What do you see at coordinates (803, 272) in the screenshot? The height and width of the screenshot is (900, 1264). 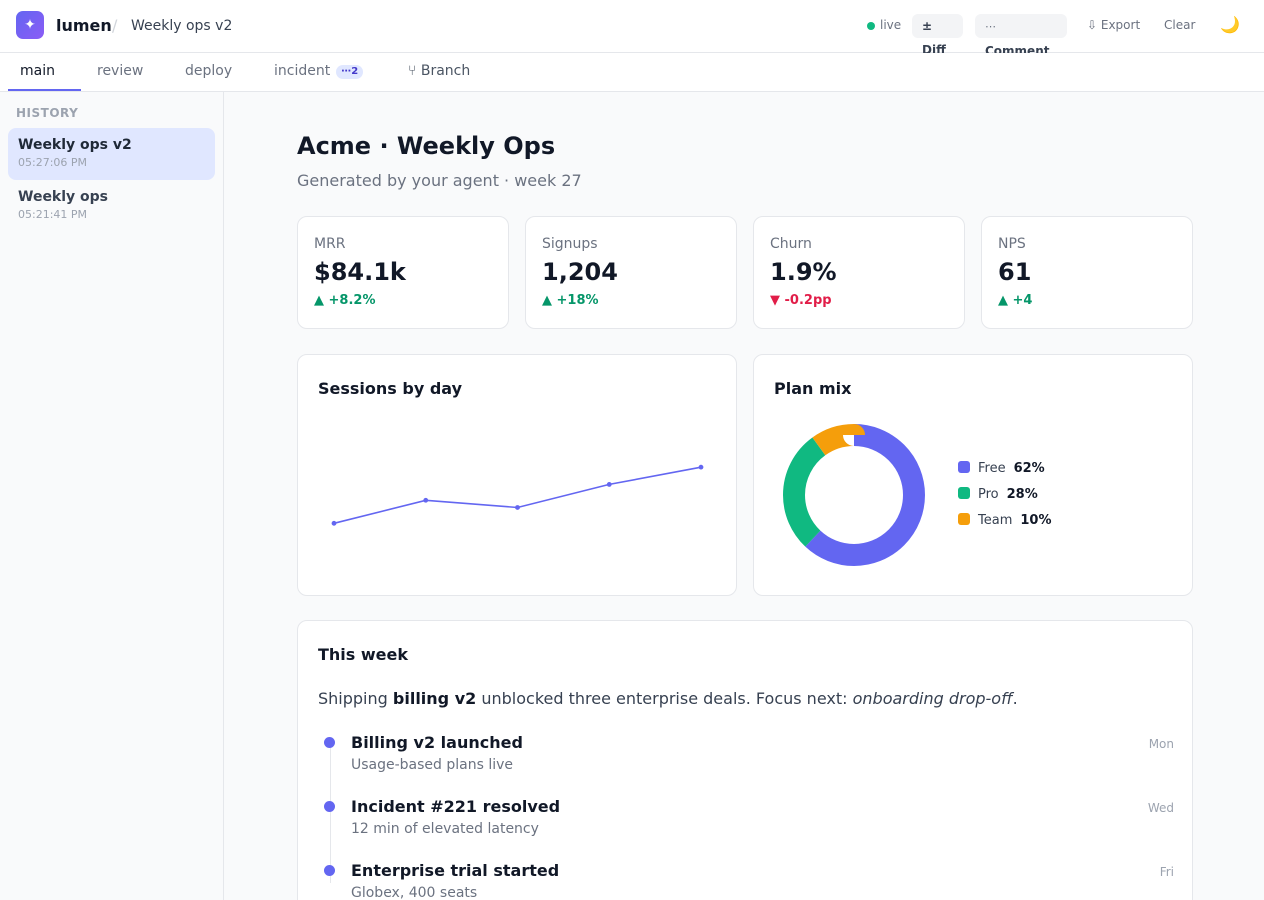 I see `kpi-value: 1.9%` at bounding box center [803, 272].